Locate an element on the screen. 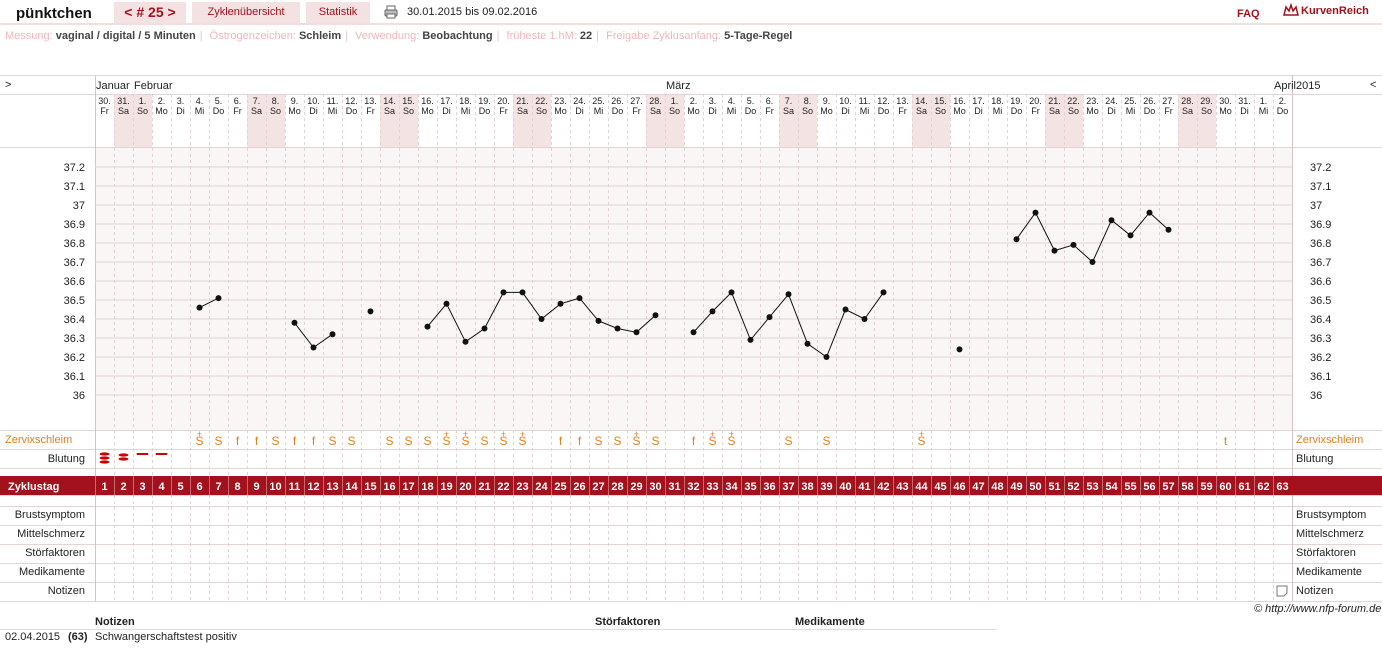 This screenshot has width=1382, height=661. cycle-day-number: 31 is located at coordinates (674, 487).